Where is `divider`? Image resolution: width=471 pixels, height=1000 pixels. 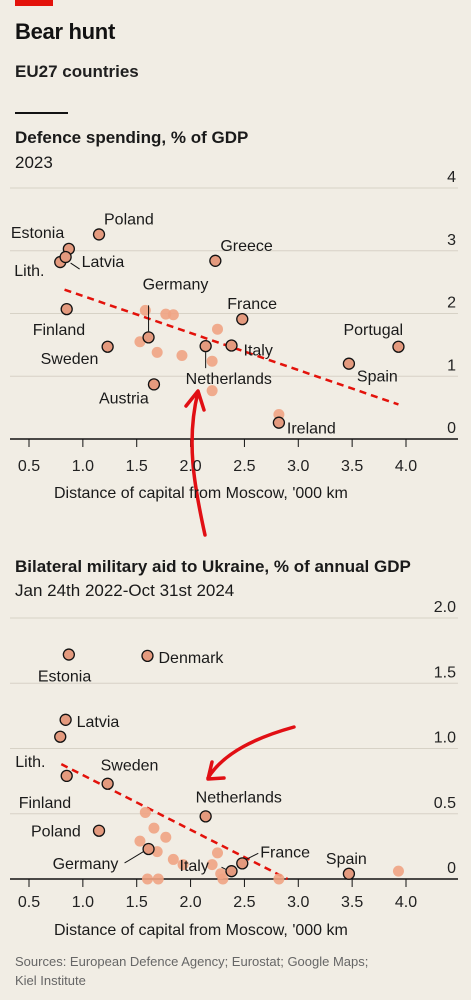
divider is located at coordinates (41, 113).